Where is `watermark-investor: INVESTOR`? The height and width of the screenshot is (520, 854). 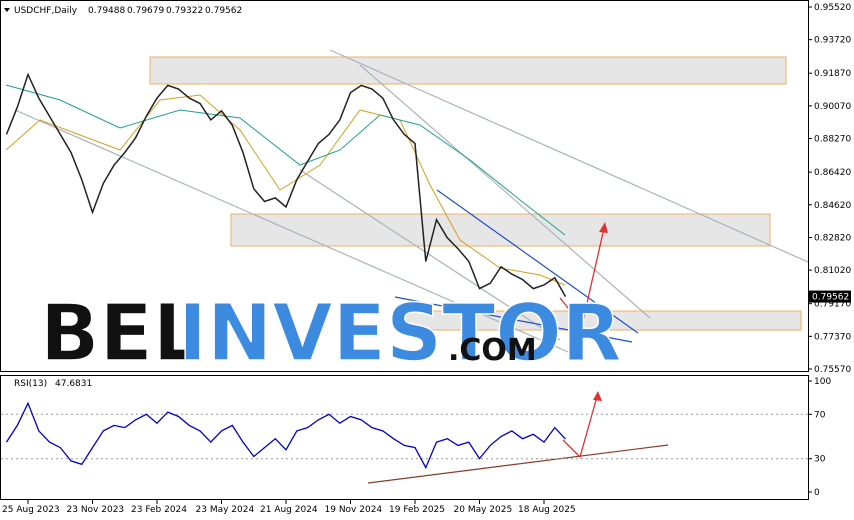
watermark-investor: INVESTOR is located at coordinates (400, 334).